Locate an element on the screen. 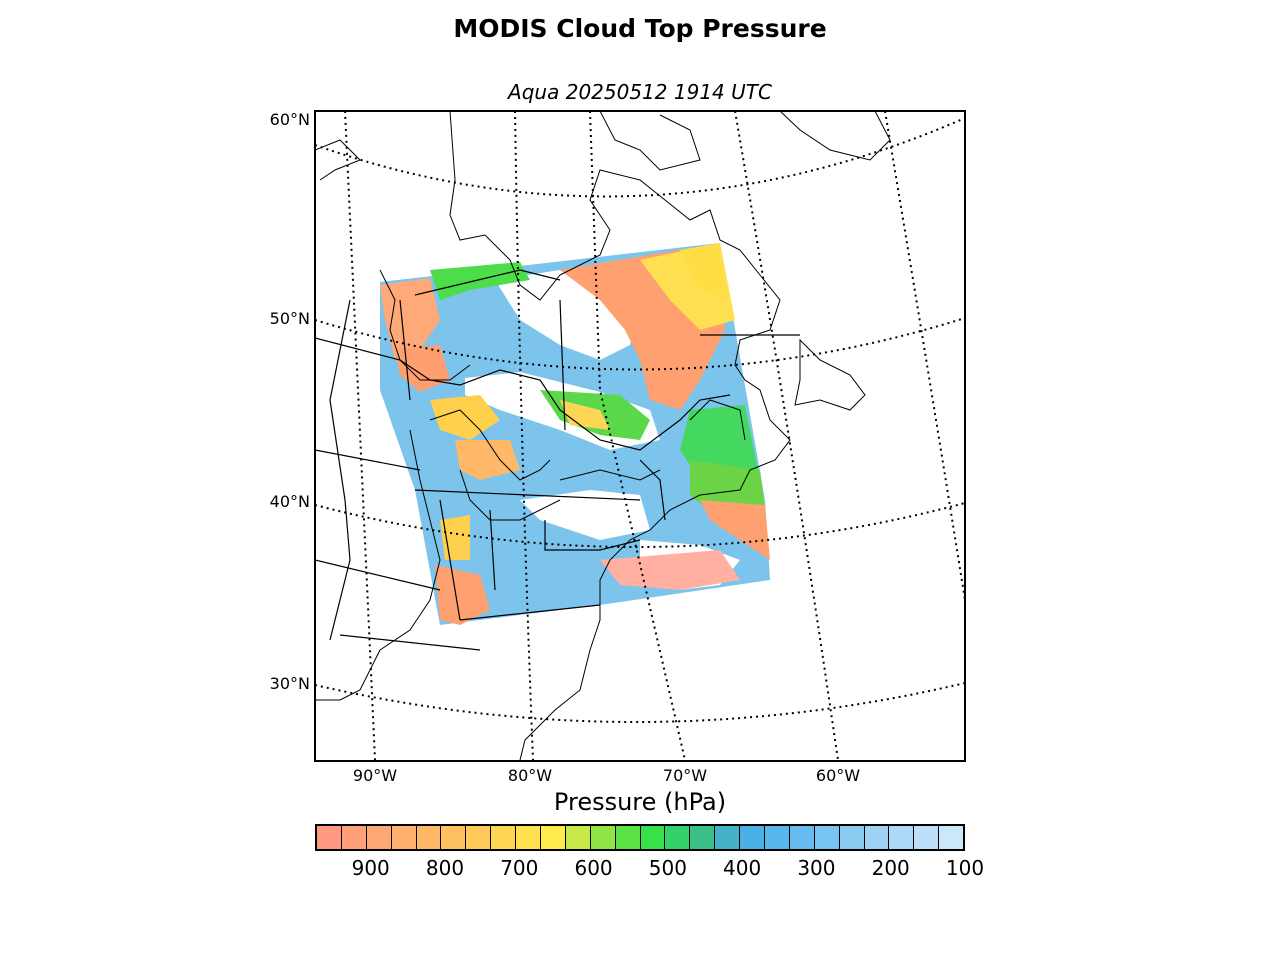  colorbar-tick-label: 300 is located at coordinates (816, 868).